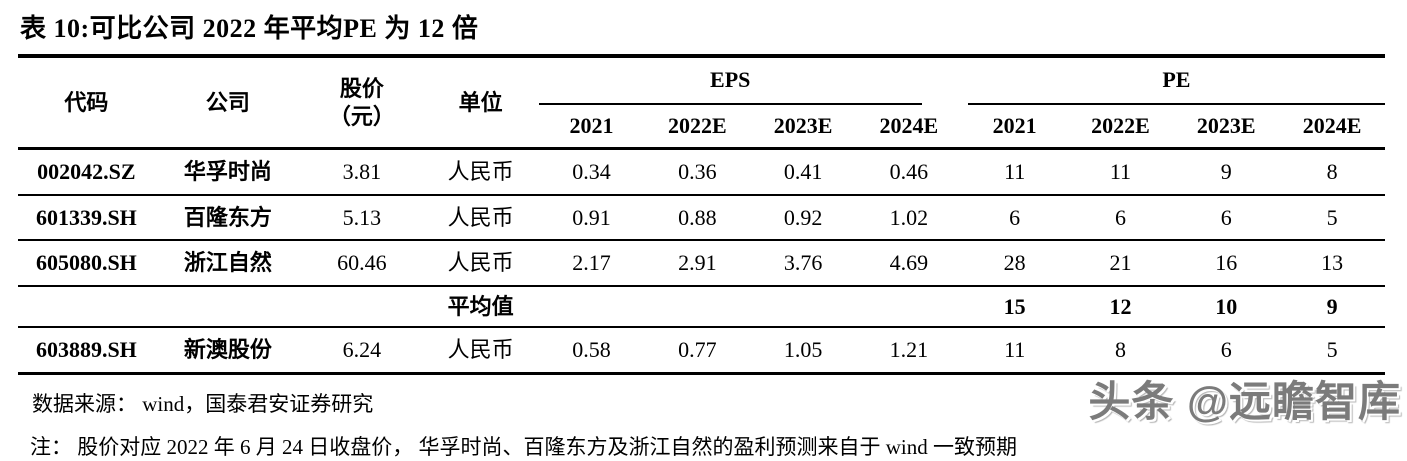 This screenshot has height=461, width=1407. Describe the element at coordinates (1014, 262) in the screenshot. I see `cell-pe-2021: 28` at that location.